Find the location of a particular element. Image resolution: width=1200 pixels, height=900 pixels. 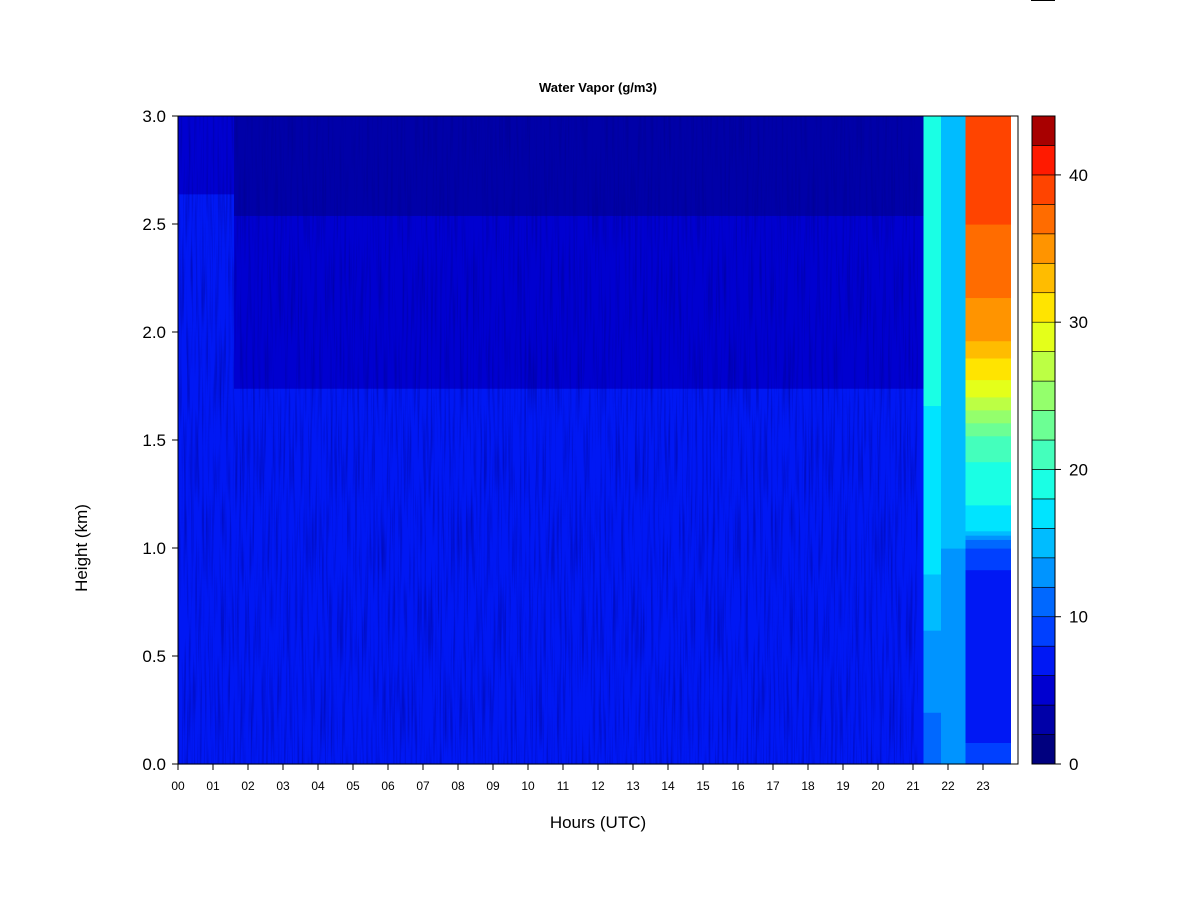

x-tick-label: 13 is located at coordinates (633, 786).